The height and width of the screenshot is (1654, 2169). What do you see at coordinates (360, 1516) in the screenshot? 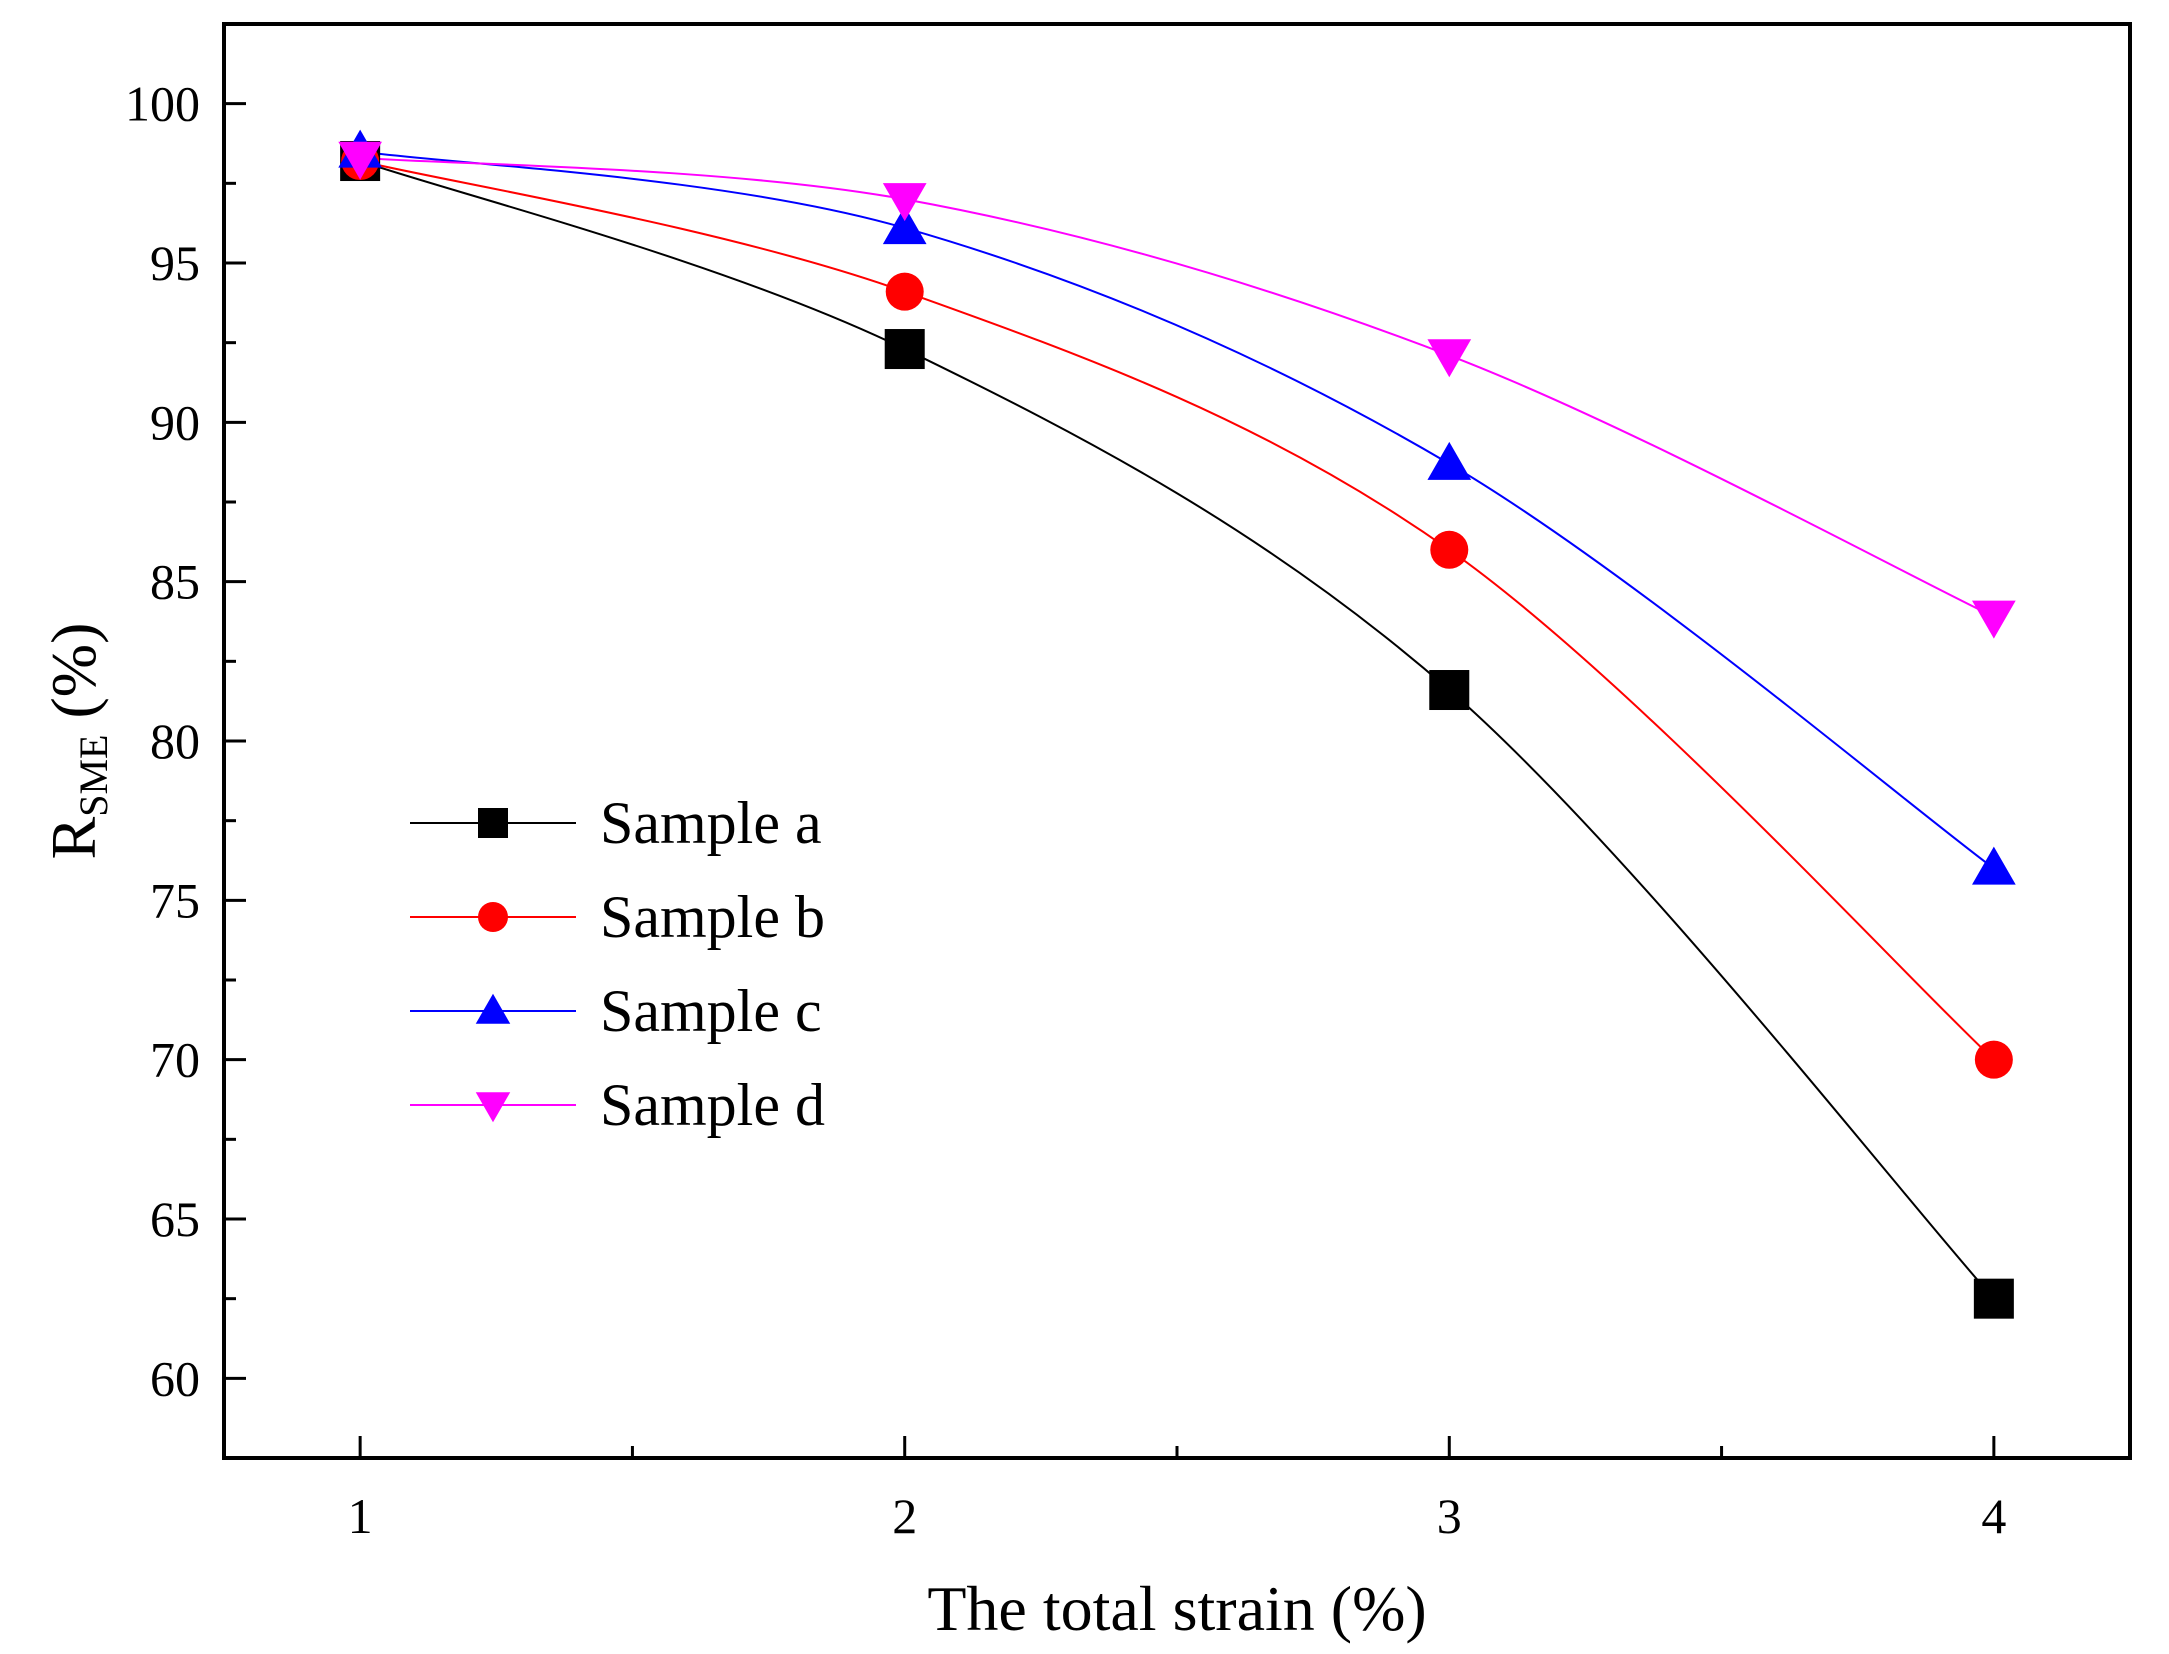
I see `x-tick-label: 1` at bounding box center [360, 1516].